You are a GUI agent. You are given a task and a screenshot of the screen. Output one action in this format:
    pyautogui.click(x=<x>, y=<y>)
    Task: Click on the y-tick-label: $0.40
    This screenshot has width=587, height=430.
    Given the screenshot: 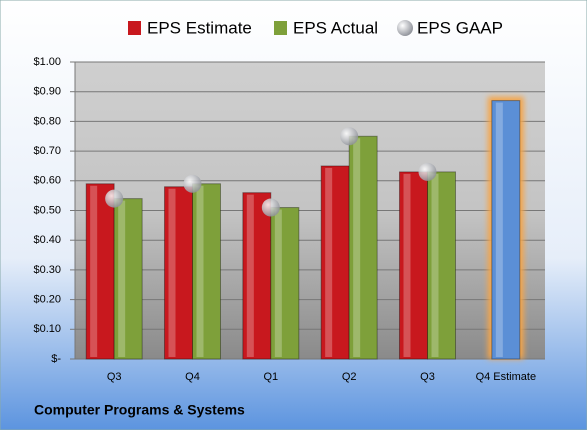 What is the action you would take?
    pyautogui.click(x=47, y=240)
    